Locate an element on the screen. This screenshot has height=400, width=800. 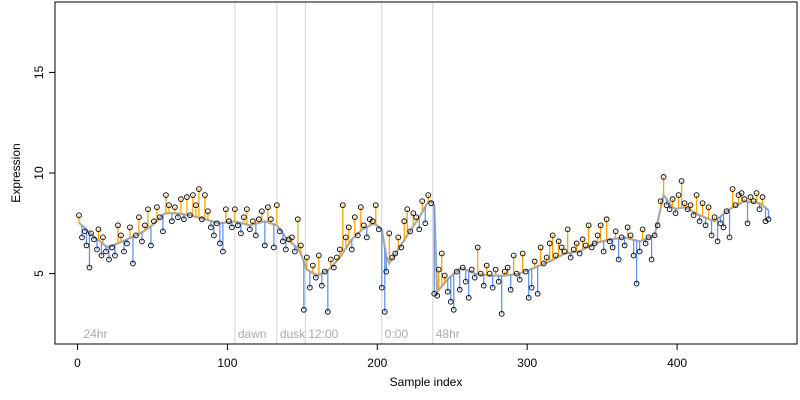
period-labels: 24hr dawn dusk 12:00 0:00 48hr is located at coordinates (271, 334).